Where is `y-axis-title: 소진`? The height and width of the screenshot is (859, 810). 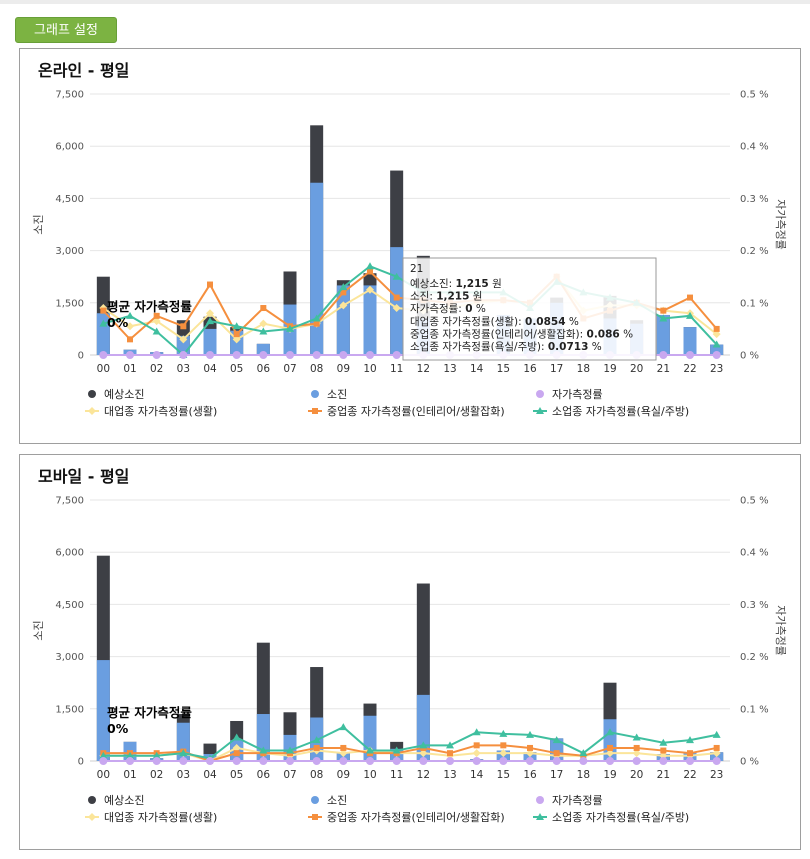
y-axis-title: 소진 is located at coordinates (38, 224).